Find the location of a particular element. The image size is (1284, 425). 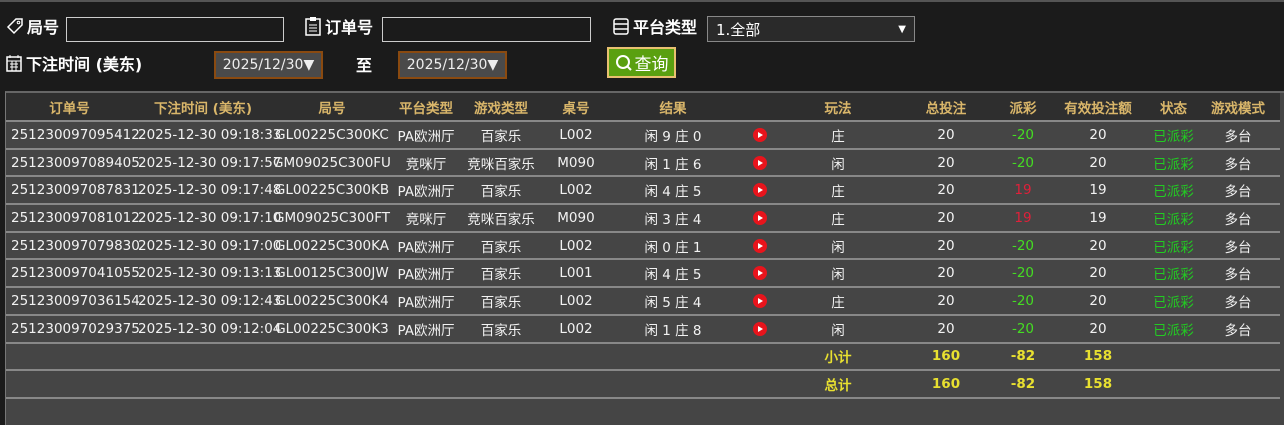

column-header: 结果 is located at coordinates (673, 107).